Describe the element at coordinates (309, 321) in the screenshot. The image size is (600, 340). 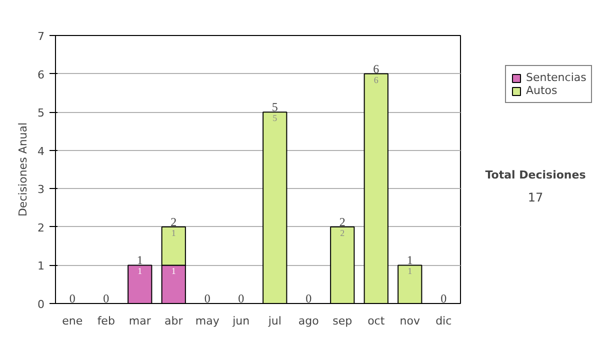
I see `x-tick-label: ago` at that location.